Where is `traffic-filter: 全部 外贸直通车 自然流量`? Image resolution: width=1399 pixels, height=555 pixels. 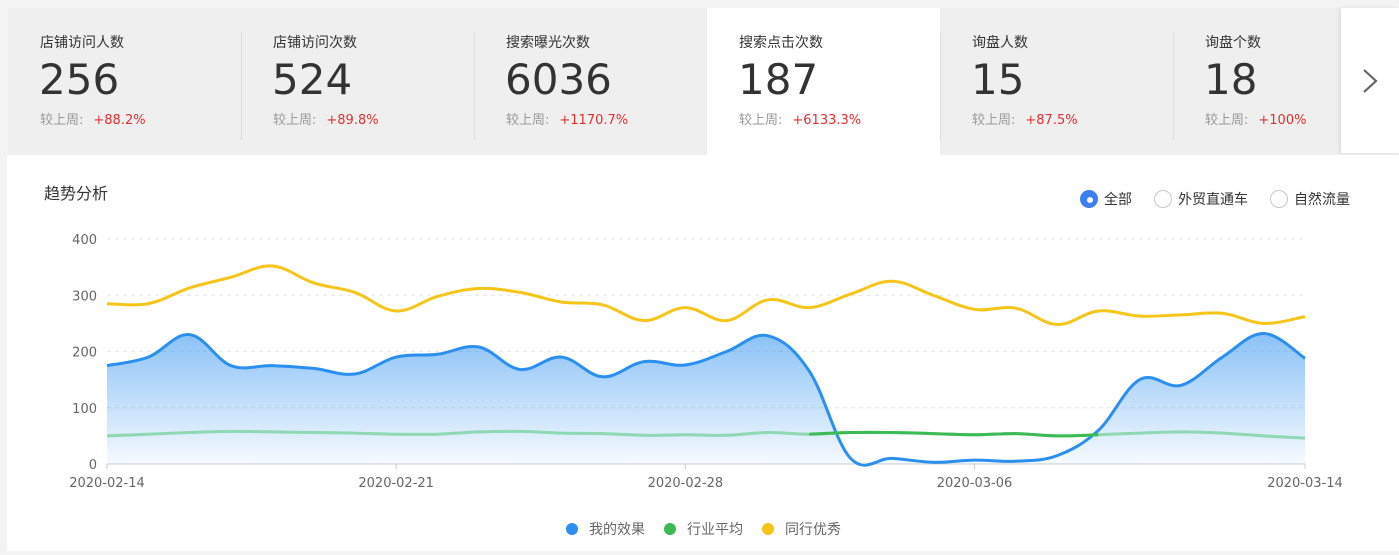 traffic-filter: 全部 外贸直通车 自然流量 is located at coordinates (1215, 199).